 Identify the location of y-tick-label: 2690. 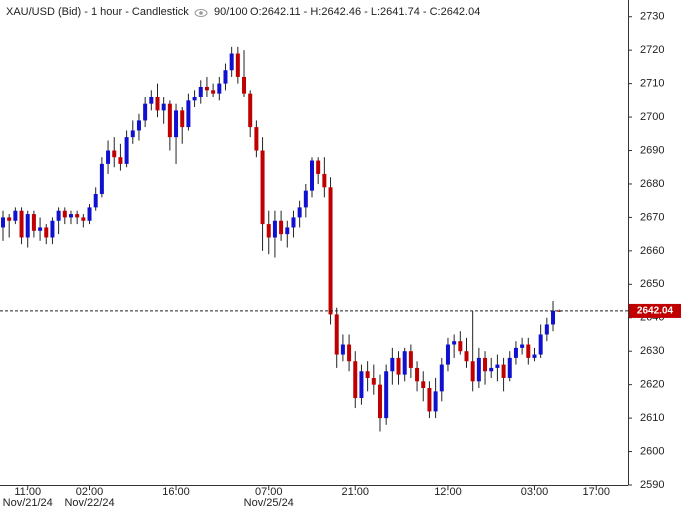
(652, 150).